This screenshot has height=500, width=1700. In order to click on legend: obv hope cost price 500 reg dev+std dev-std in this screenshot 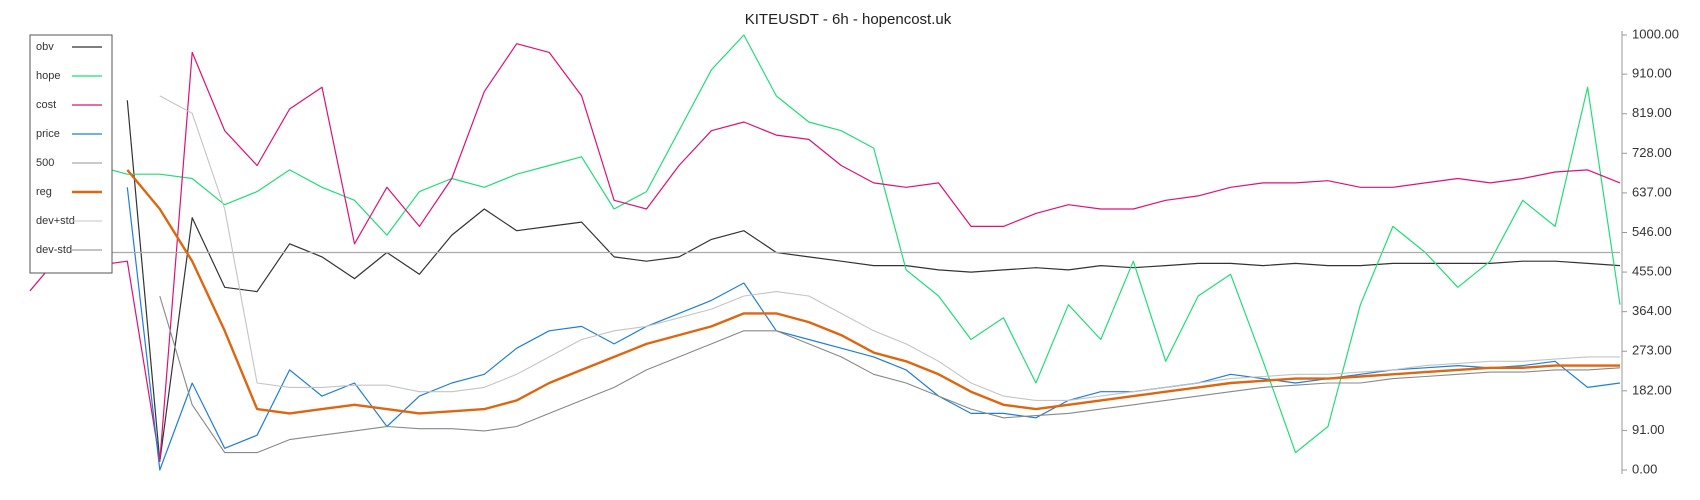, I will do `click(71, 154)`.